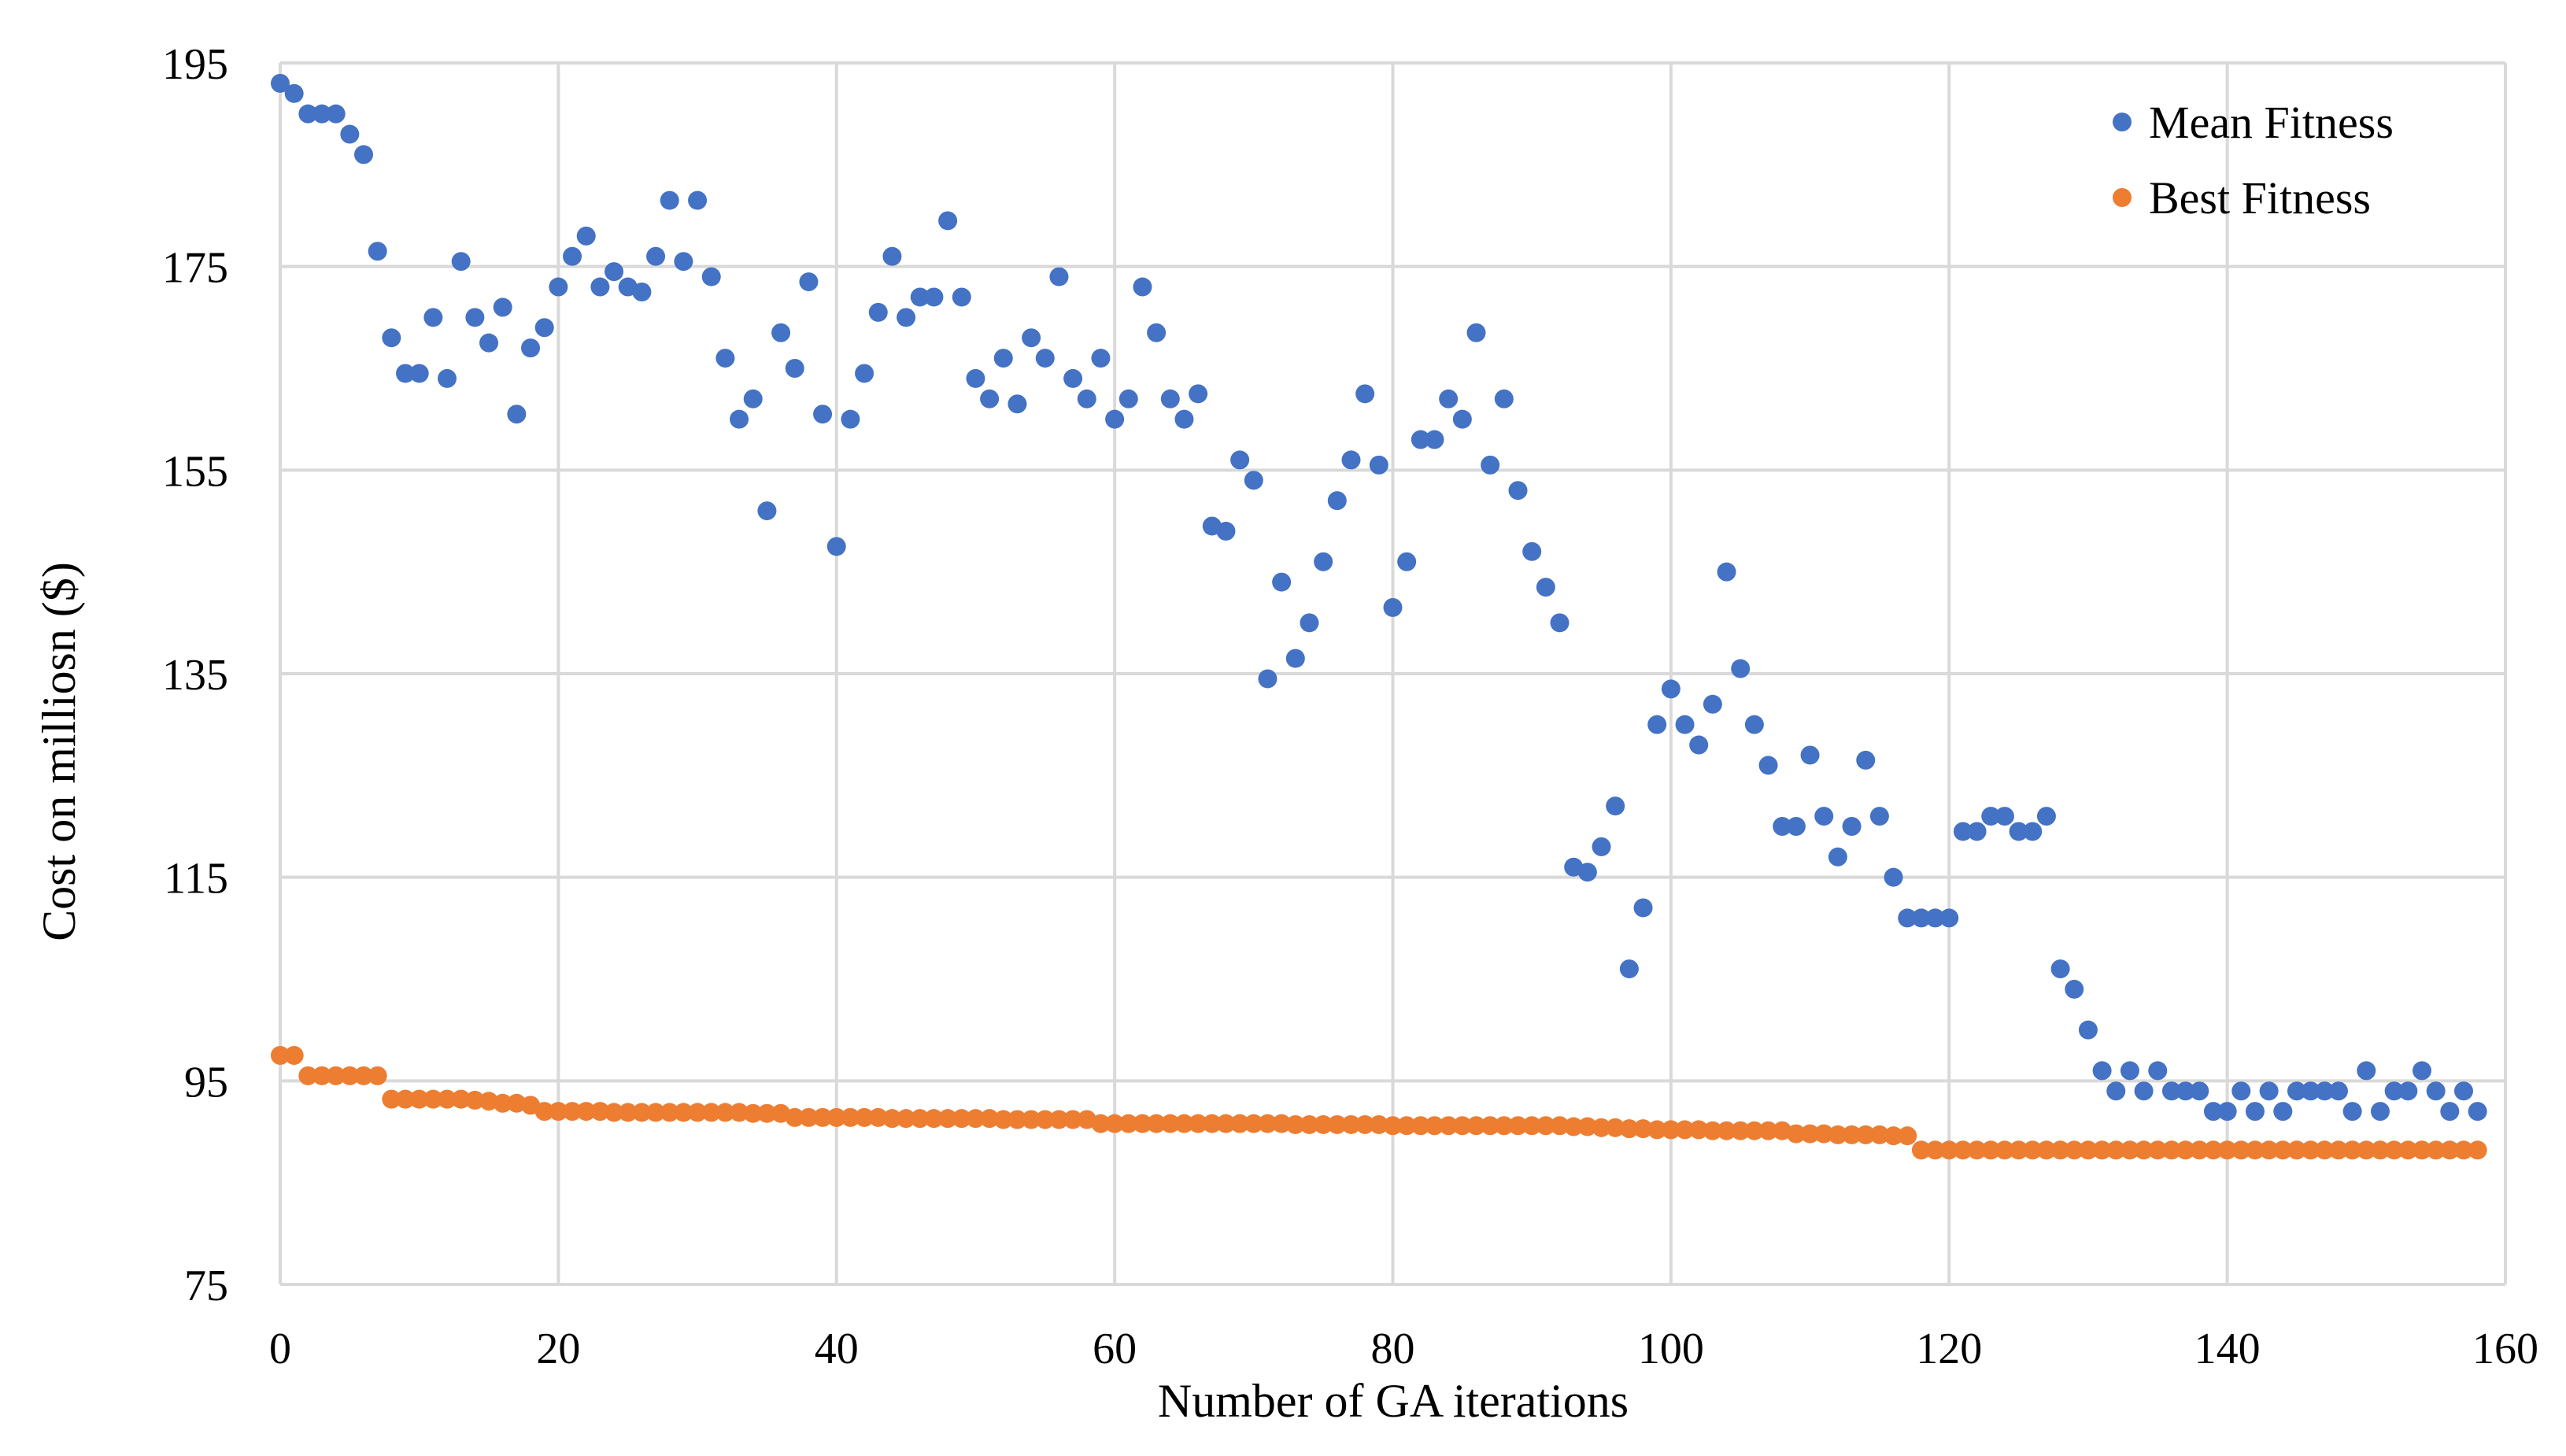 The height and width of the screenshot is (1456, 2566). What do you see at coordinates (1115, 1349) in the screenshot?
I see `x-tick-label: 60` at bounding box center [1115, 1349].